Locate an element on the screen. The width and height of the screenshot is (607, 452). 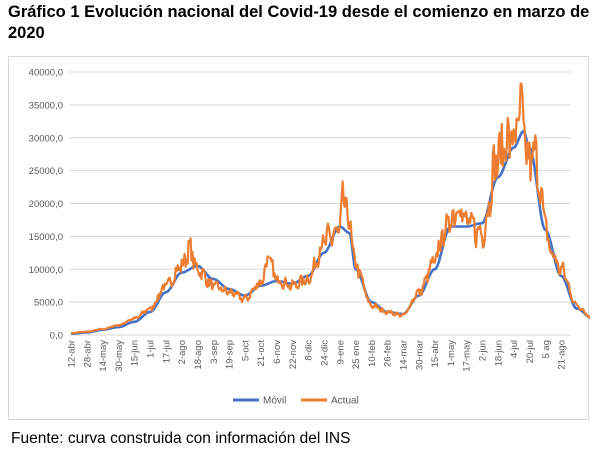
x-tick-label: 1-may is located at coordinates (451, 353).